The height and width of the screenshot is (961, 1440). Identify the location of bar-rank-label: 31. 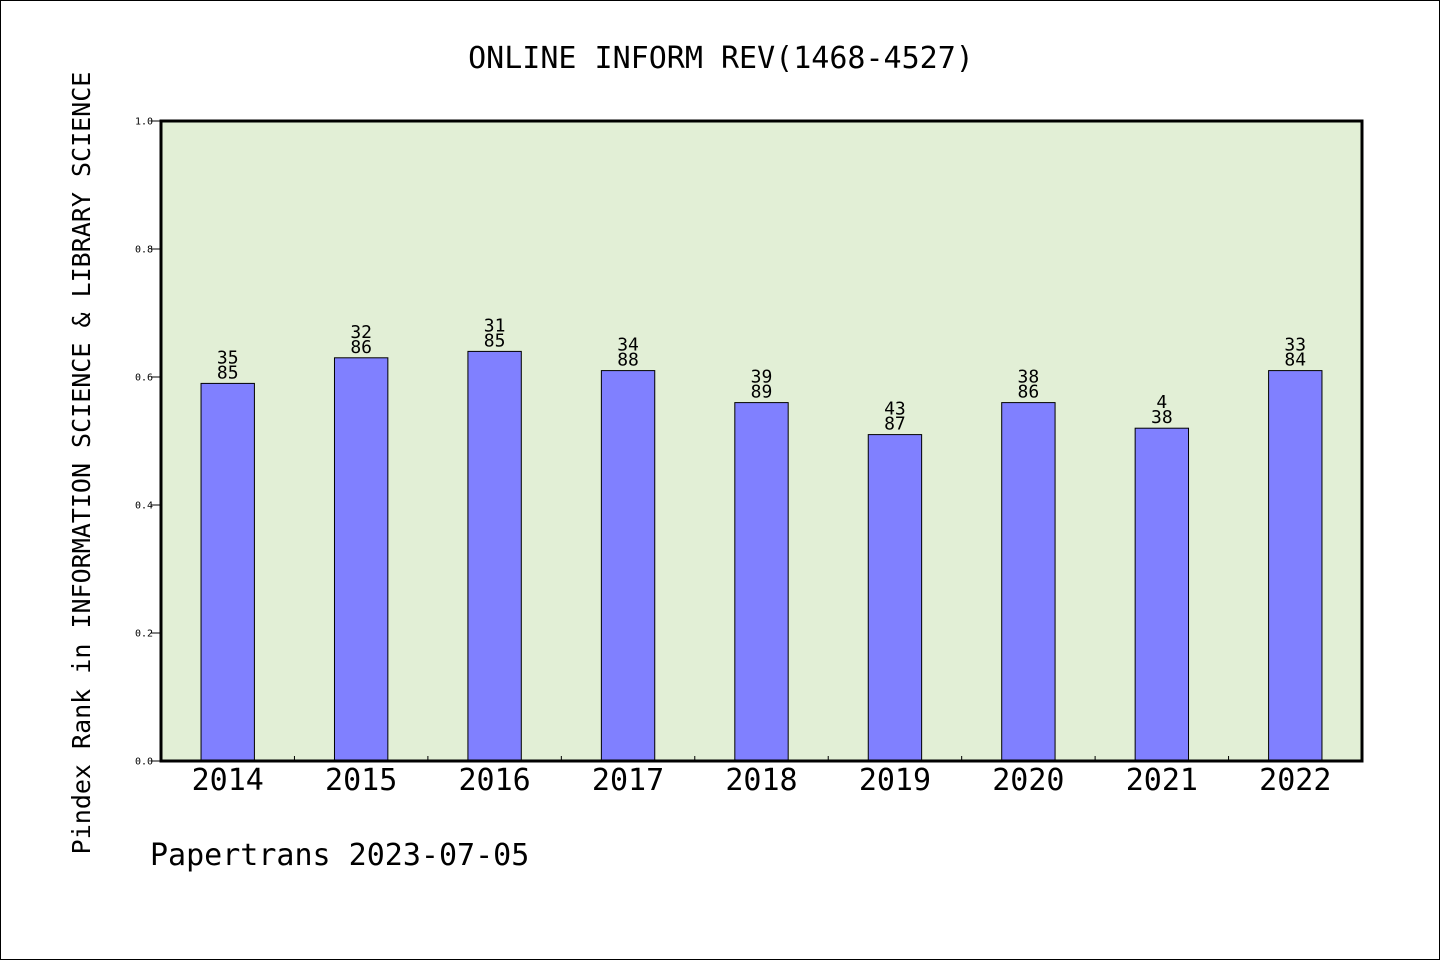
(495, 325).